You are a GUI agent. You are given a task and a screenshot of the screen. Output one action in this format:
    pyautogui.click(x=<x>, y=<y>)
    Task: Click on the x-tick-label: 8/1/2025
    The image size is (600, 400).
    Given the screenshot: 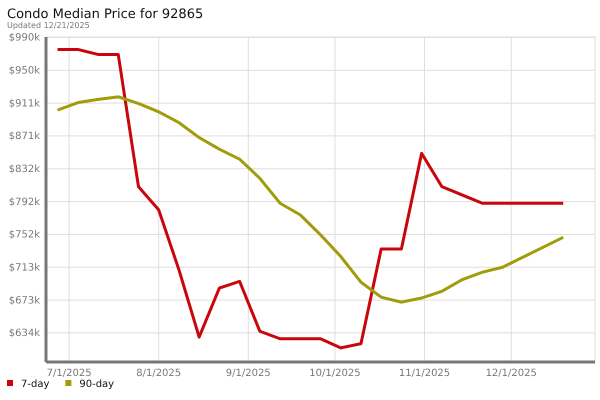 What is the action you would take?
    pyautogui.click(x=159, y=374)
    